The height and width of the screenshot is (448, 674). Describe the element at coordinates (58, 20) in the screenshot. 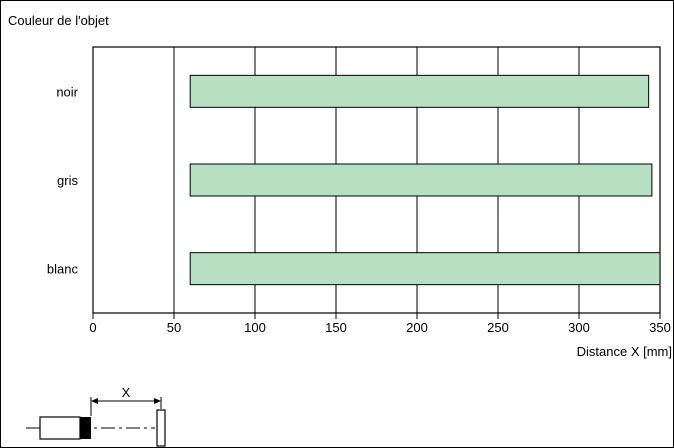

I see `chart-title: Couleur de l'objet` at that location.